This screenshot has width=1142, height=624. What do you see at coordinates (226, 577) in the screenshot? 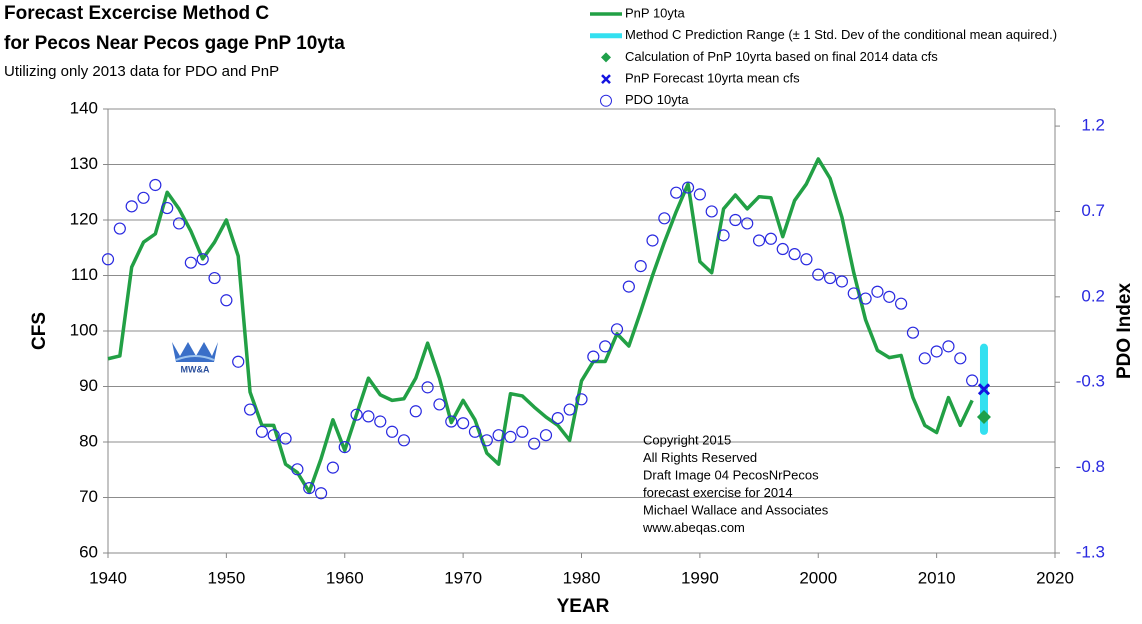
I see `x-tick-label: 1950` at bounding box center [226, 577].